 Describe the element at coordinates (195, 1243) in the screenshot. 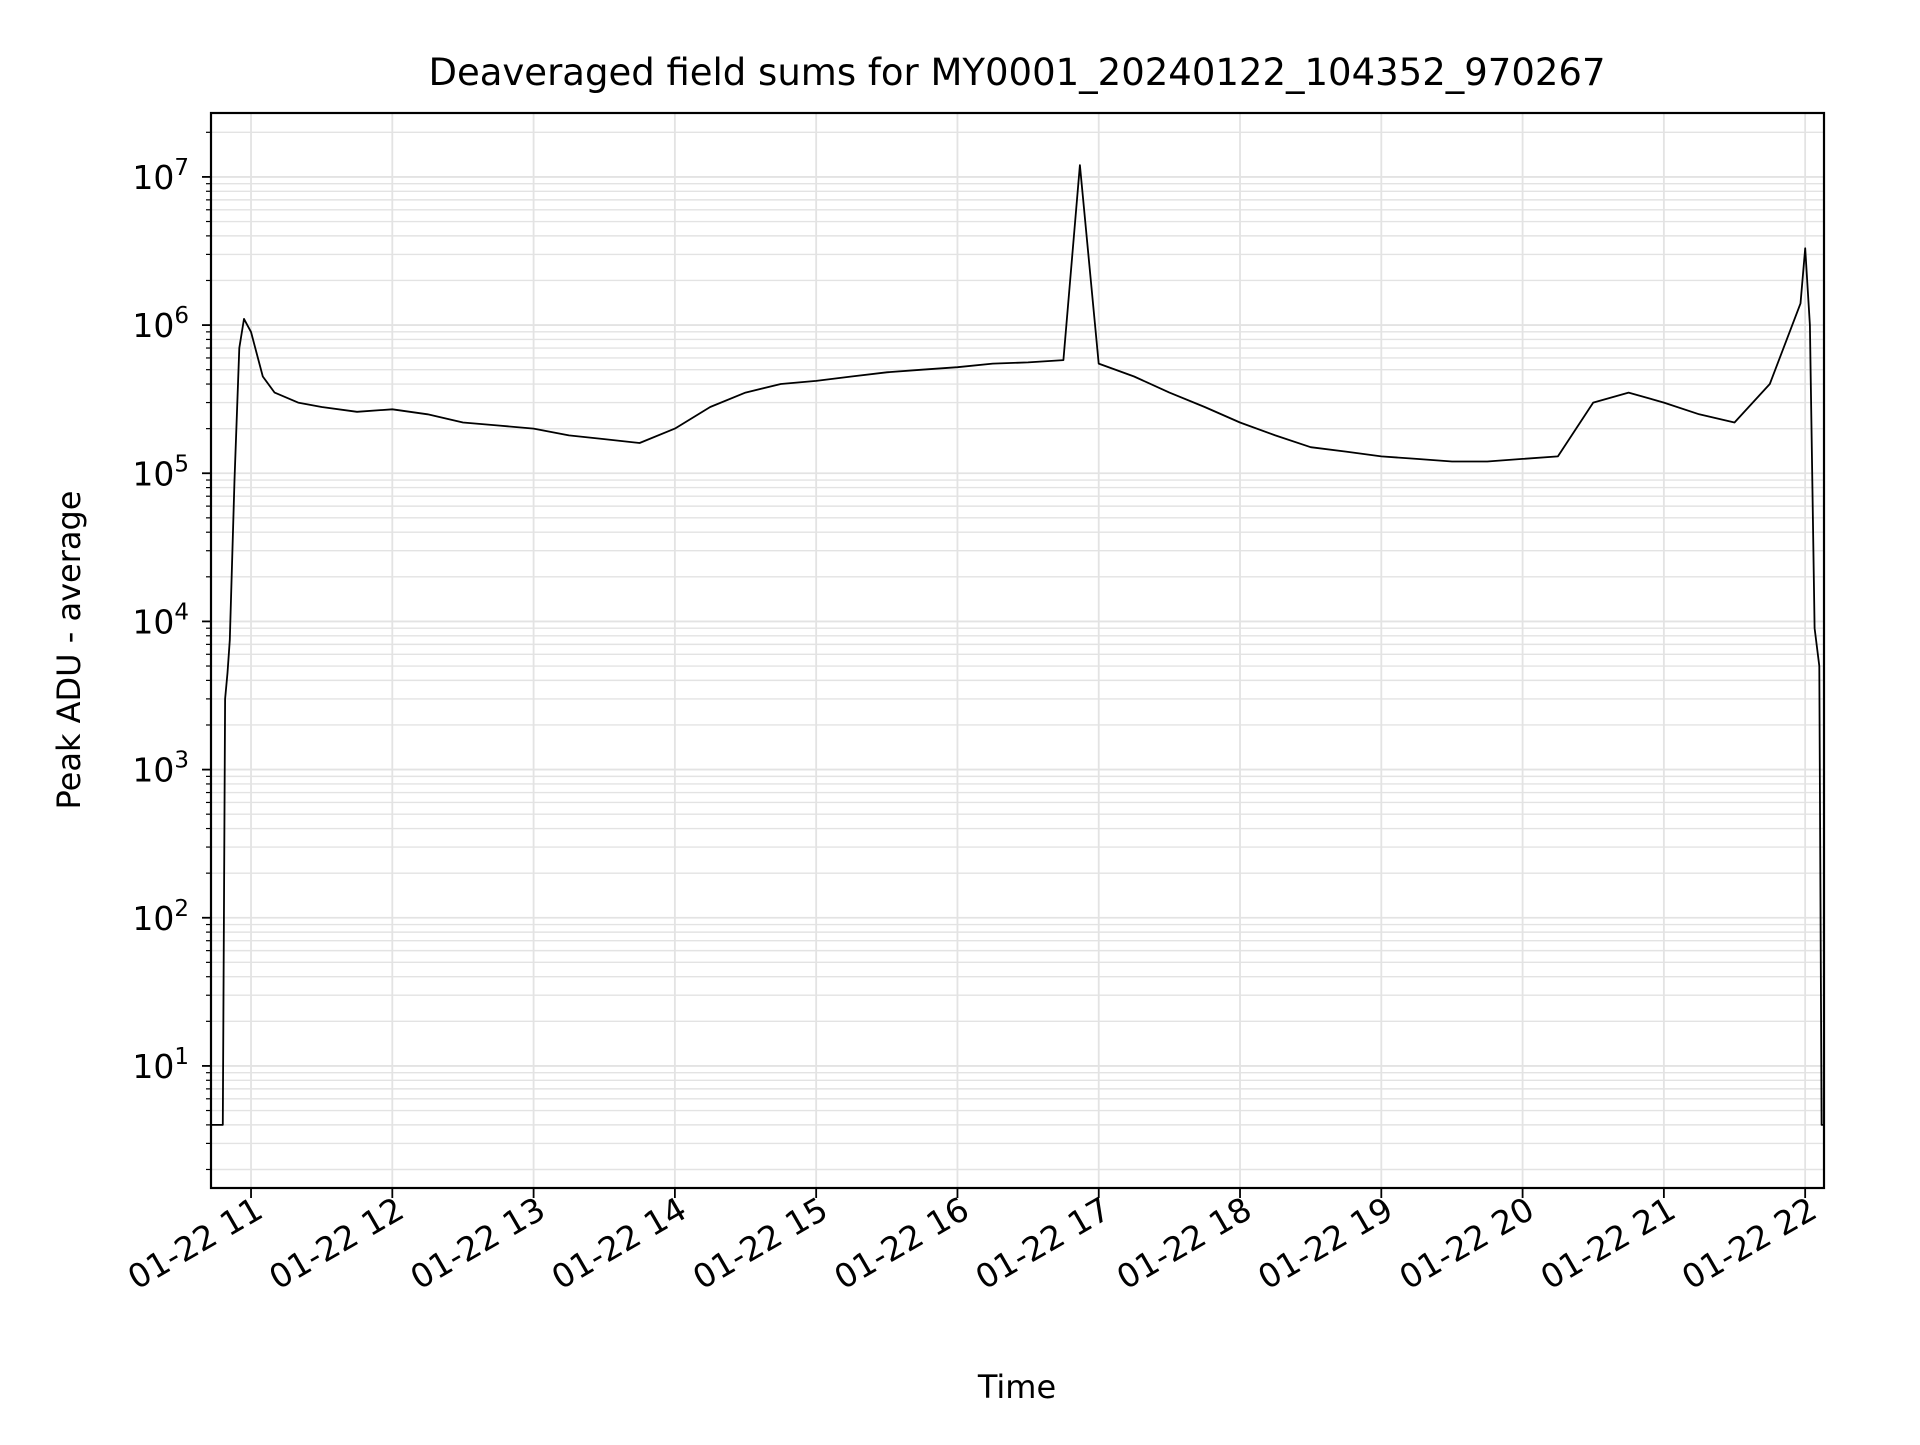

I see `x-tick-label: 01-22 11` at that location.